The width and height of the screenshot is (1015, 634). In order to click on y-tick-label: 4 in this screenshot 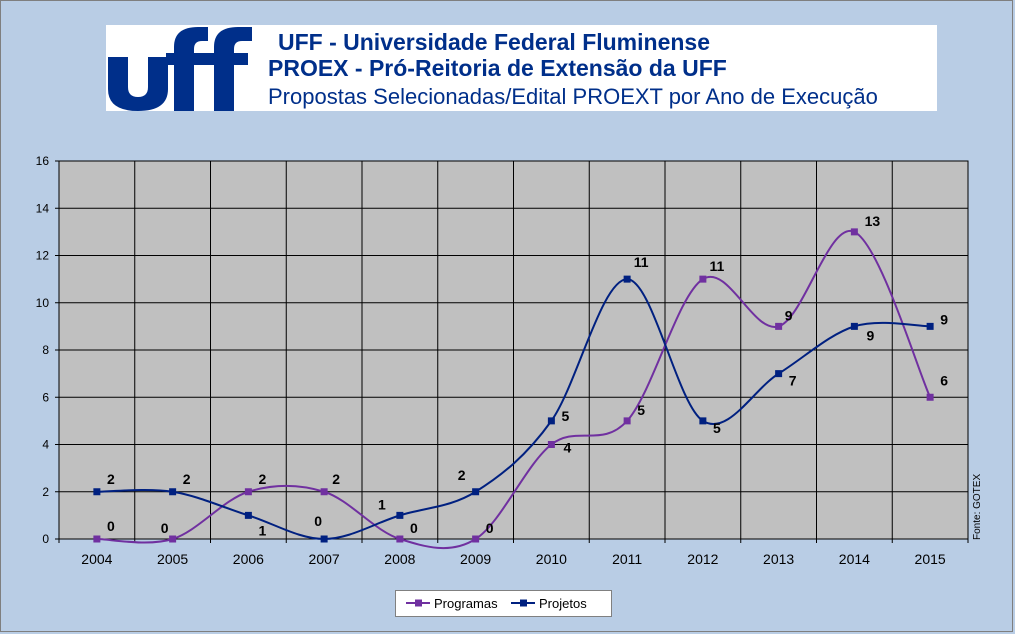, I will do `click(45, 445)`.